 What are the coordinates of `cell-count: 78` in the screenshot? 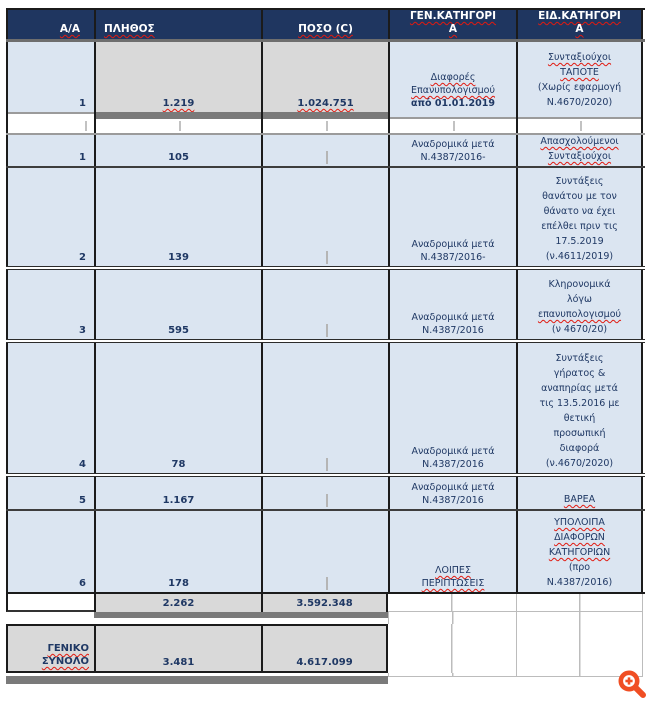 It's located at (177, 408).